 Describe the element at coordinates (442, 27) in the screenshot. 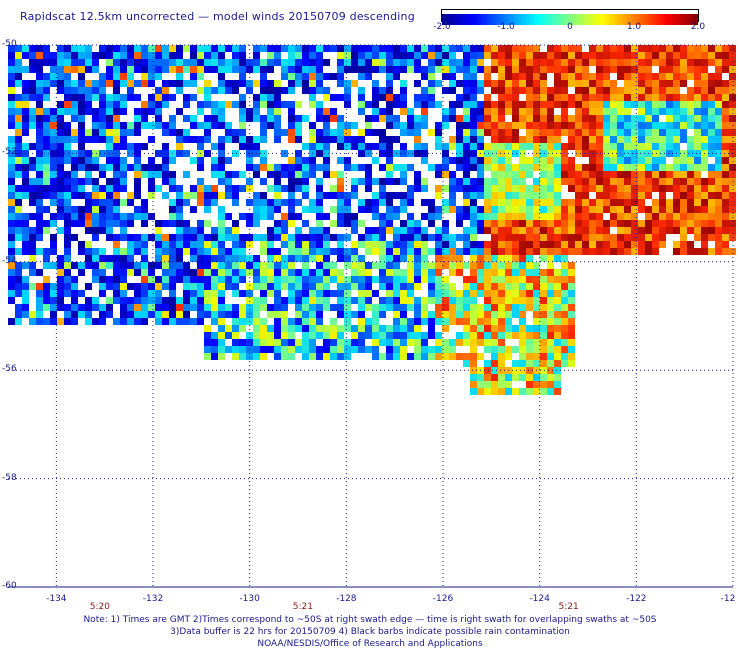

I see `colorbar-tick-label: -2.0` at that location.